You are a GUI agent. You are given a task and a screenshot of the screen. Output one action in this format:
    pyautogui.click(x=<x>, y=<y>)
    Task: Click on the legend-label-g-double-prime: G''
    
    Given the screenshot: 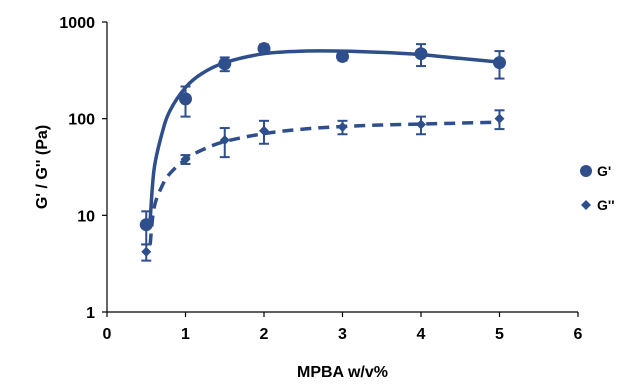 What is the action you would take?
    pyautogui.click(x=606, y=205)
    